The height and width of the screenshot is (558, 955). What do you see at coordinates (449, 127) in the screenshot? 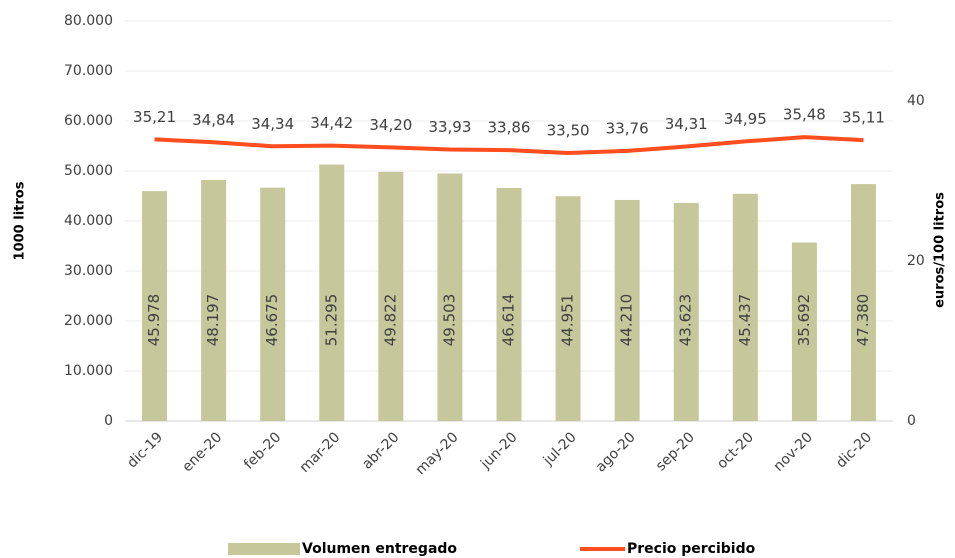
I see `line-value-label: 33,93` at bounding box center [449, 127].